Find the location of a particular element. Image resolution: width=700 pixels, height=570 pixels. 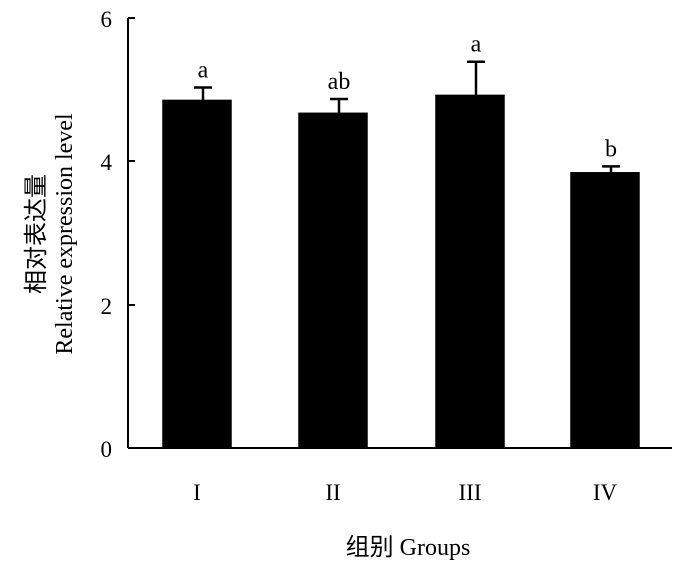

y-axis-title-cn: 相对表达量 is located at coordinates (36, 234).